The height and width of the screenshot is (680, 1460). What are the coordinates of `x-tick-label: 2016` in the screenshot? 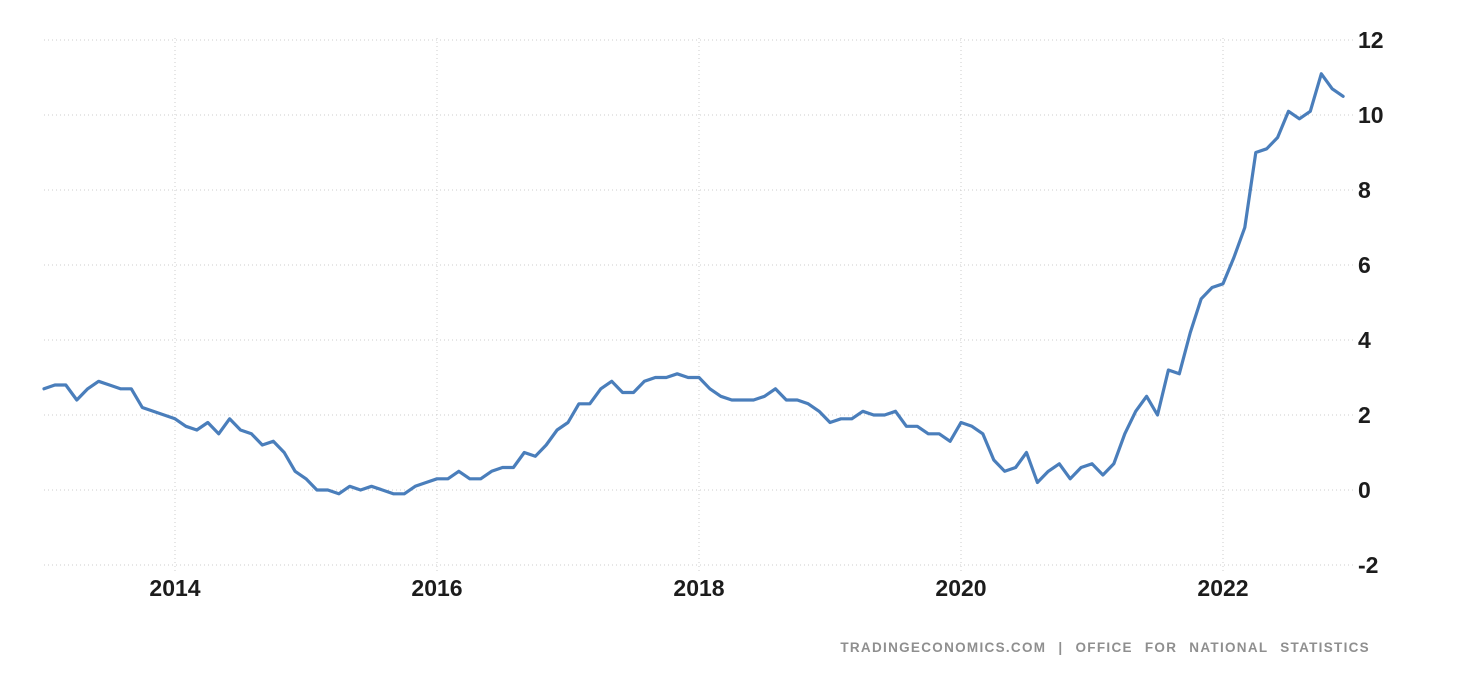 It's located at (436, 588).